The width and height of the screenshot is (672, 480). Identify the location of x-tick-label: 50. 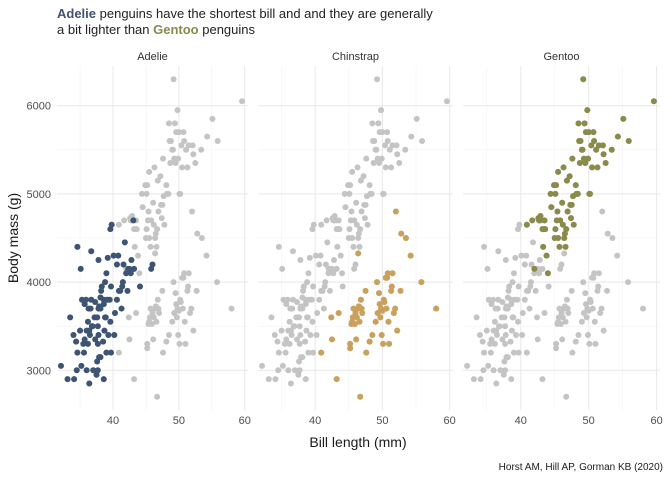
(382, 421).